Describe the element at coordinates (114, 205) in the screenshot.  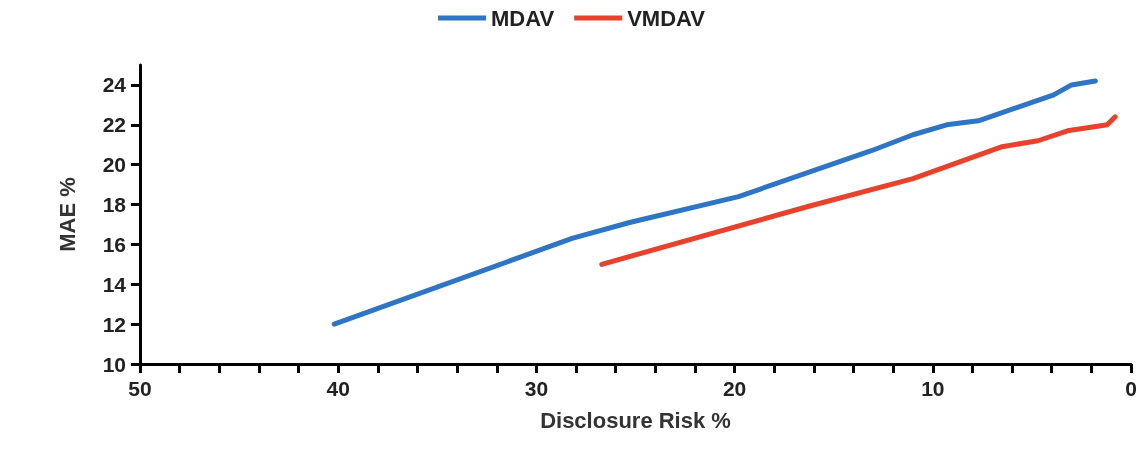
I see `y-tick-label: 18` at that location.